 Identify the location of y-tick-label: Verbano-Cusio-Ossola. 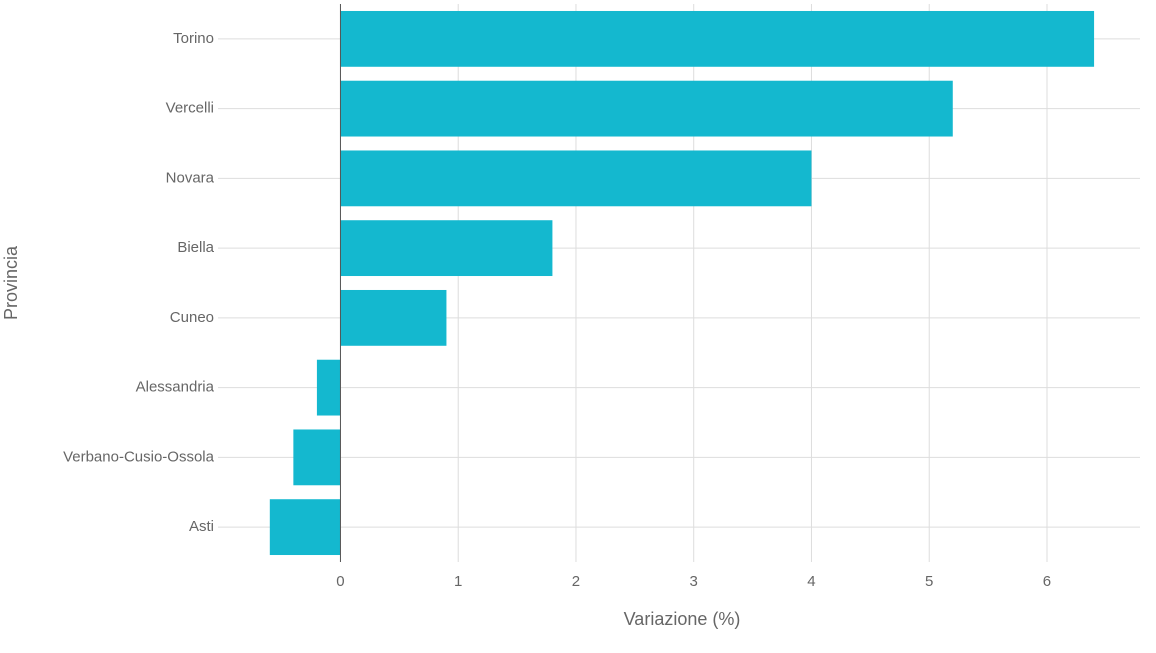
(139, 456).